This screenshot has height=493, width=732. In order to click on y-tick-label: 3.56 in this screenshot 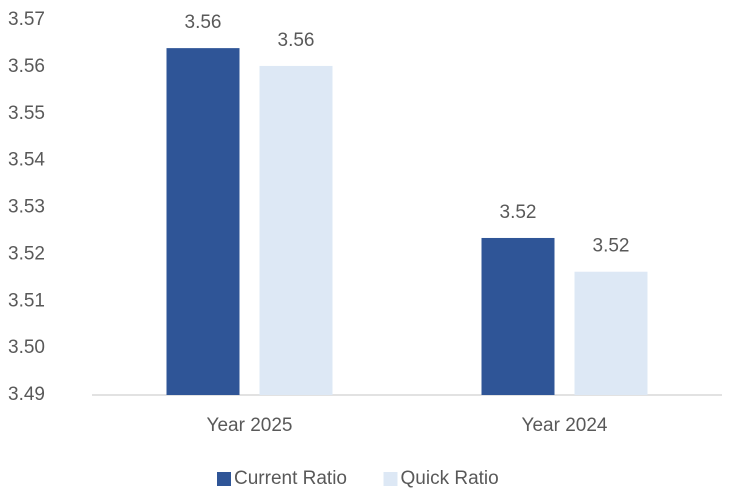, I will do `click(26, 66)`.